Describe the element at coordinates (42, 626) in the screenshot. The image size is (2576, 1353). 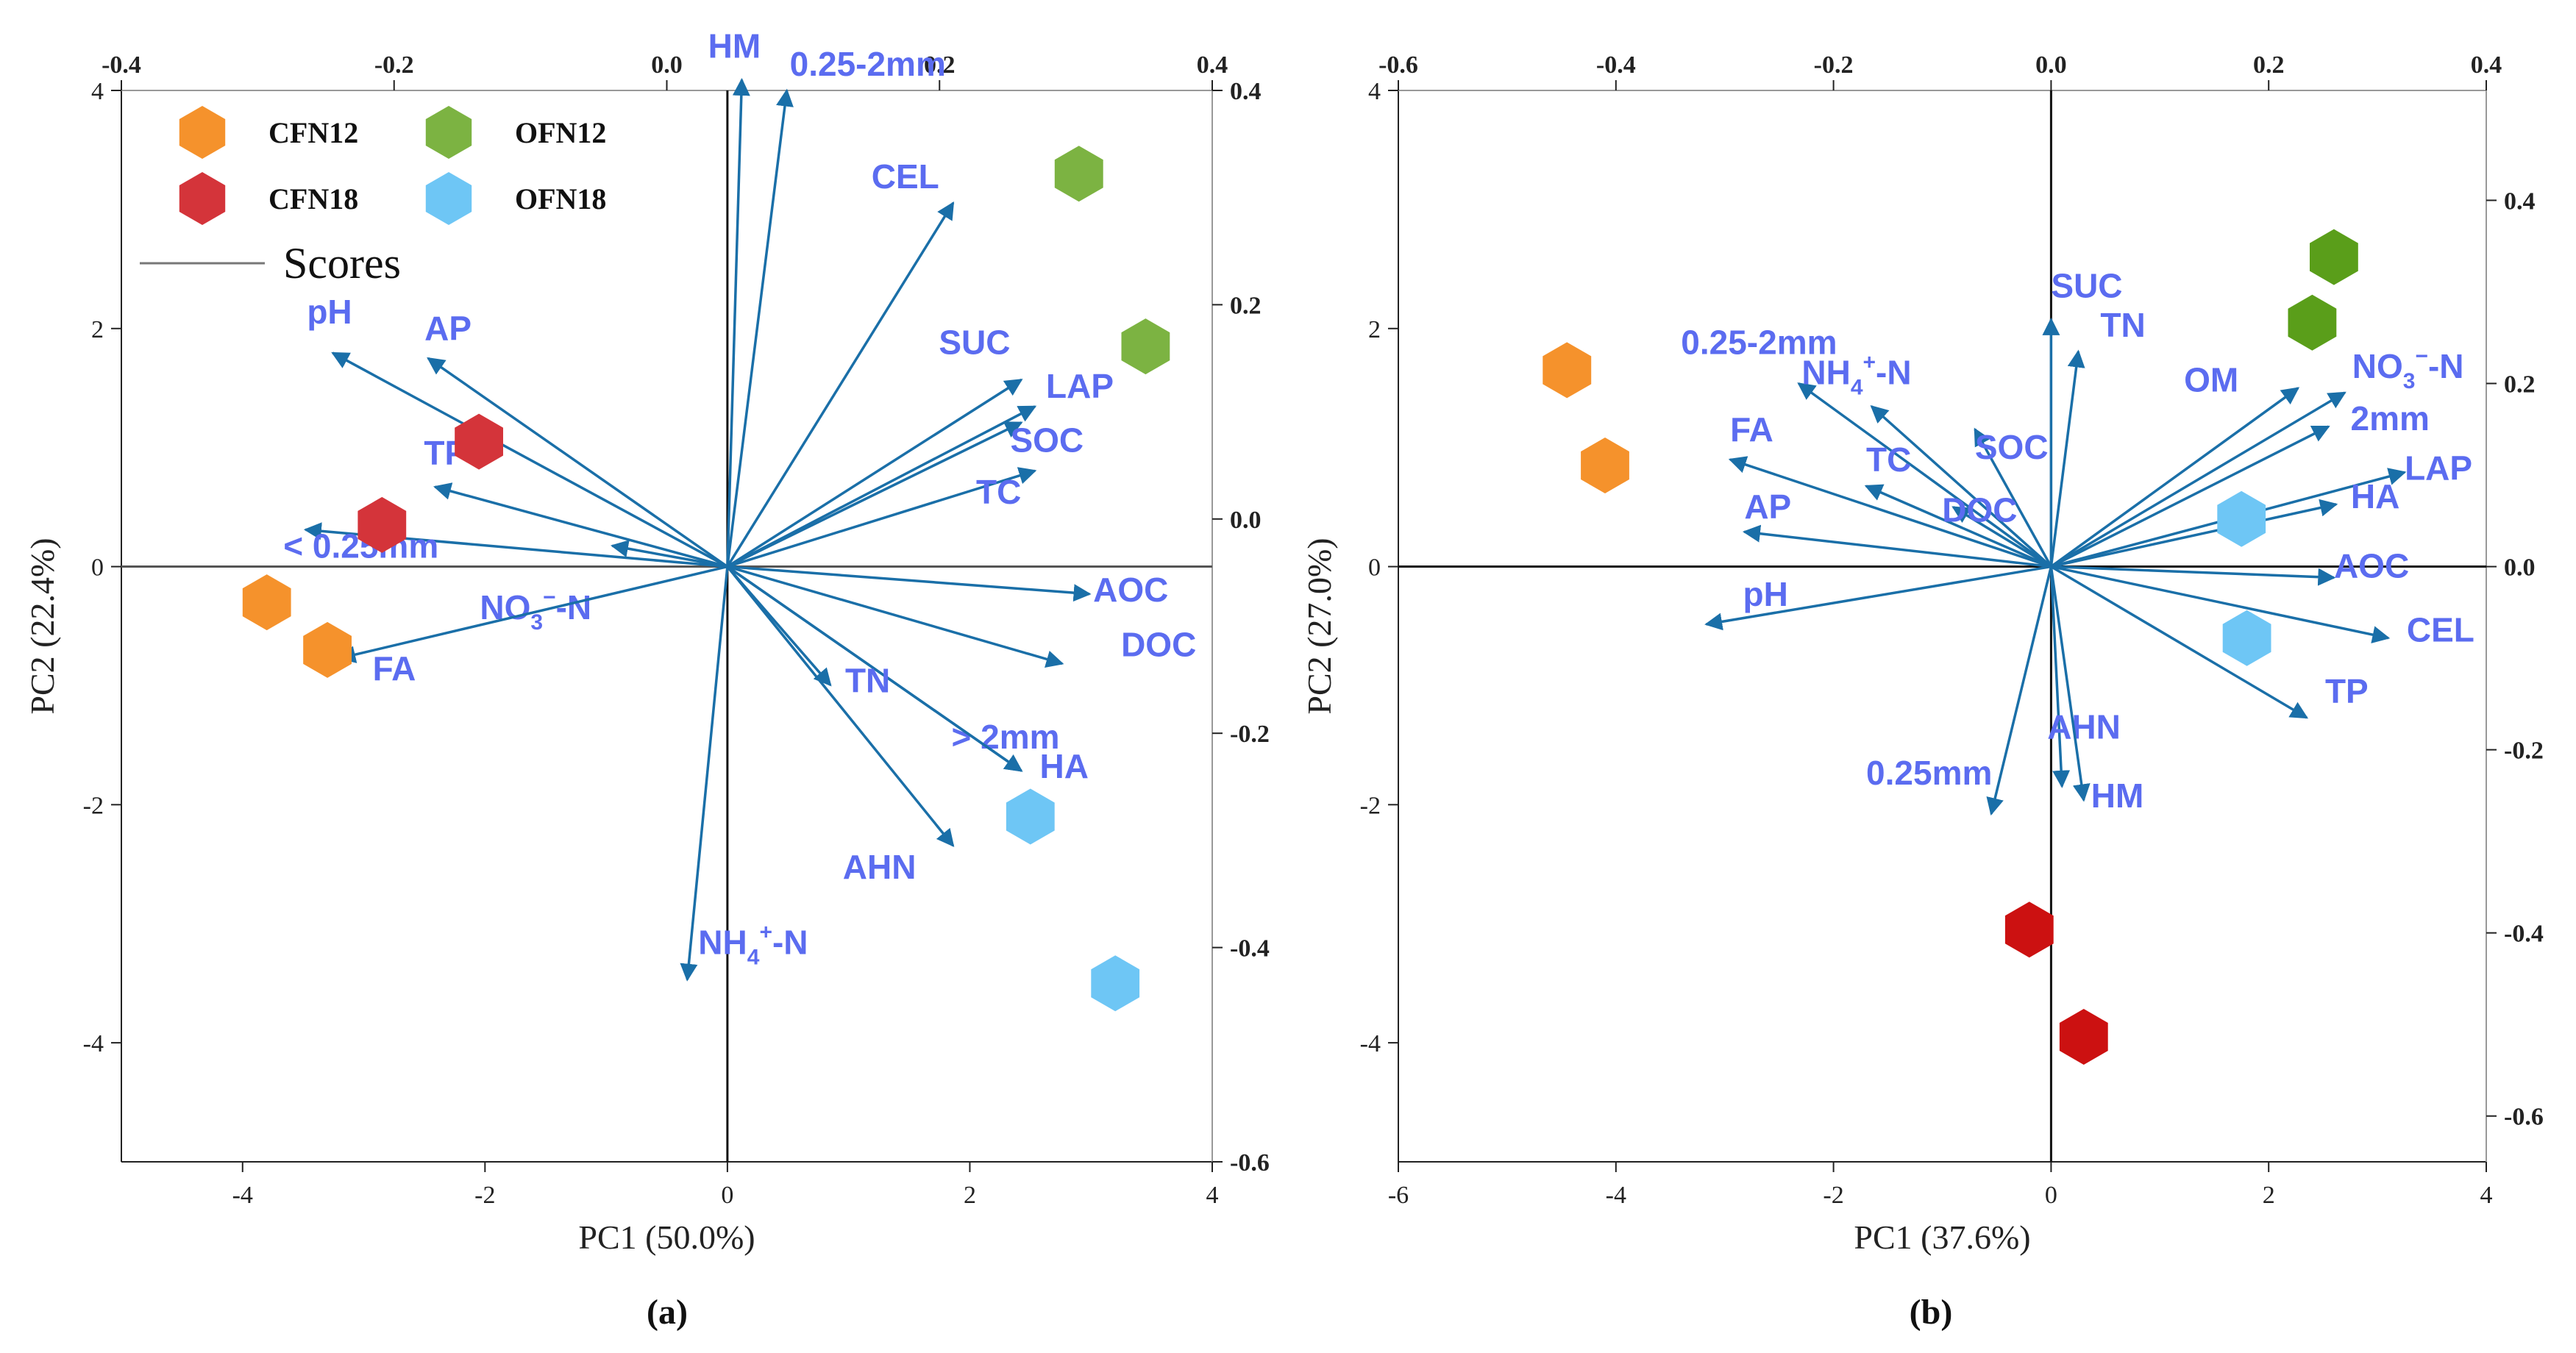
I see `y-axis-title: PC2 (22.4%)` at that location.